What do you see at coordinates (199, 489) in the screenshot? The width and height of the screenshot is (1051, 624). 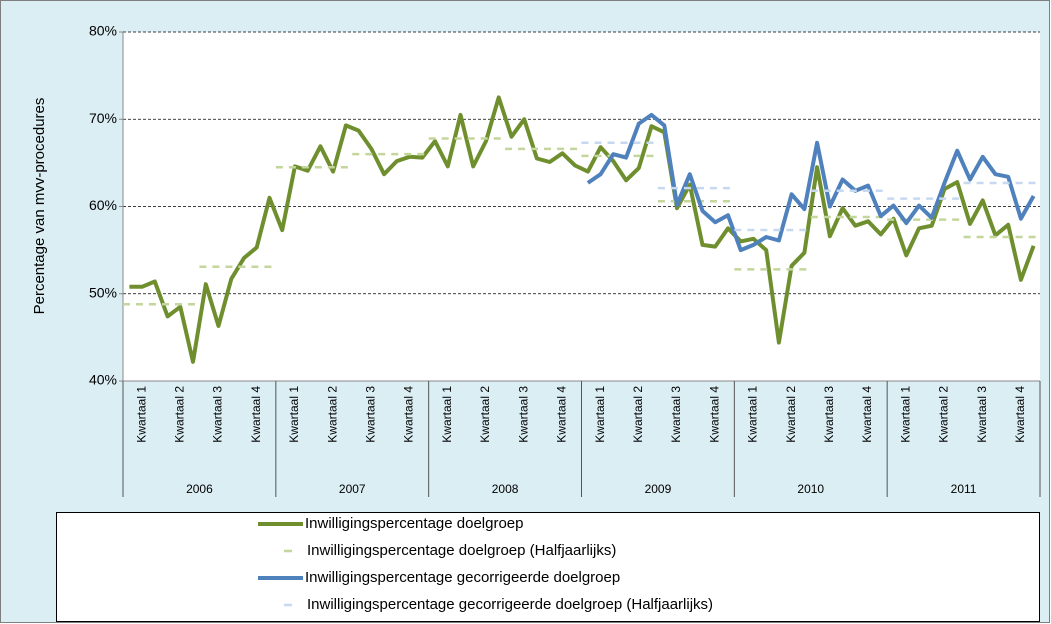 I see `group-label: 2006` at bounding box center [199, 489].